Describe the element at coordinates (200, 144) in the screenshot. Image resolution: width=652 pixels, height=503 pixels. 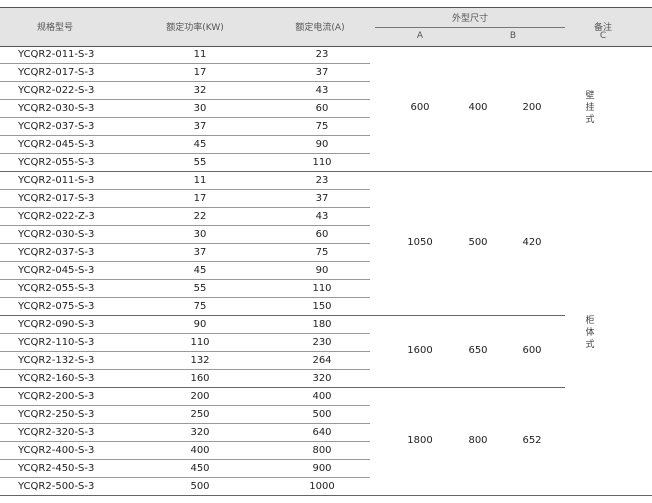
I see `power-cell: 45` at that location.